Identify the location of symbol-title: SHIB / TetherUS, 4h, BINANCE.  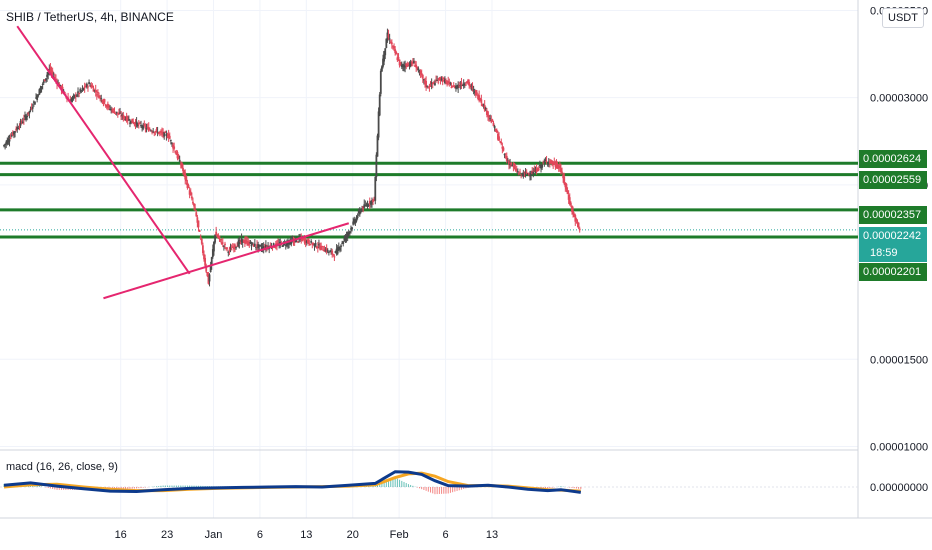
(90, 17).